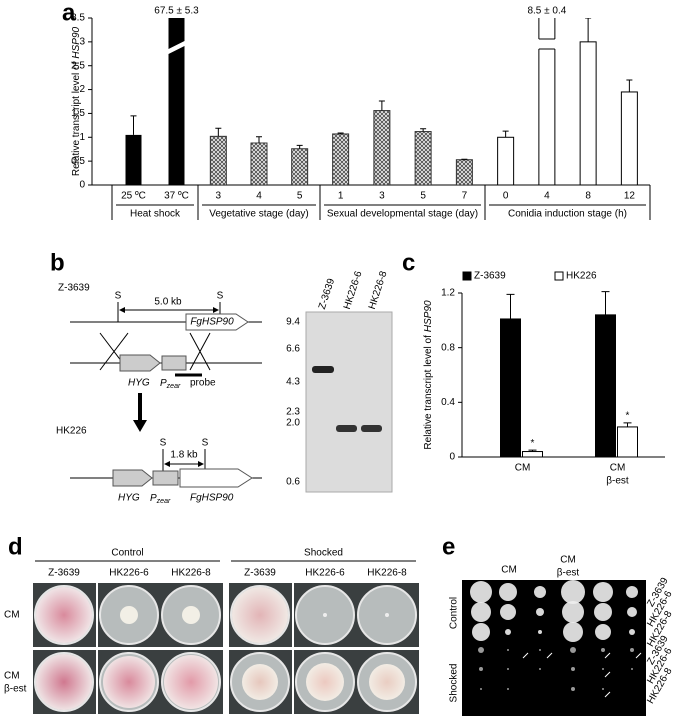 Image resolution: width=685 pixels, height=717 pixels. What do you see at coordinates (506, 196) in the screenshot?
I see `x-tick-label: 0` at bounding box center [506, 196].